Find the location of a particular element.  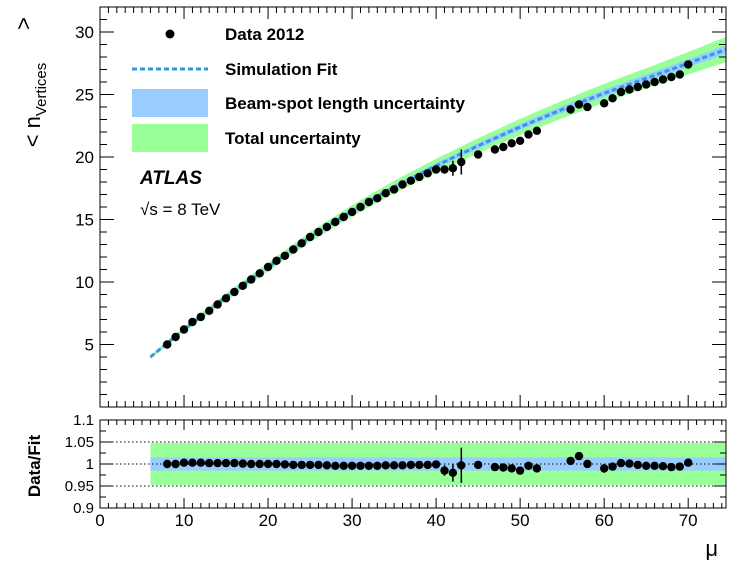

legend-label: Total uncertainty is located at coordinates (293, 138).